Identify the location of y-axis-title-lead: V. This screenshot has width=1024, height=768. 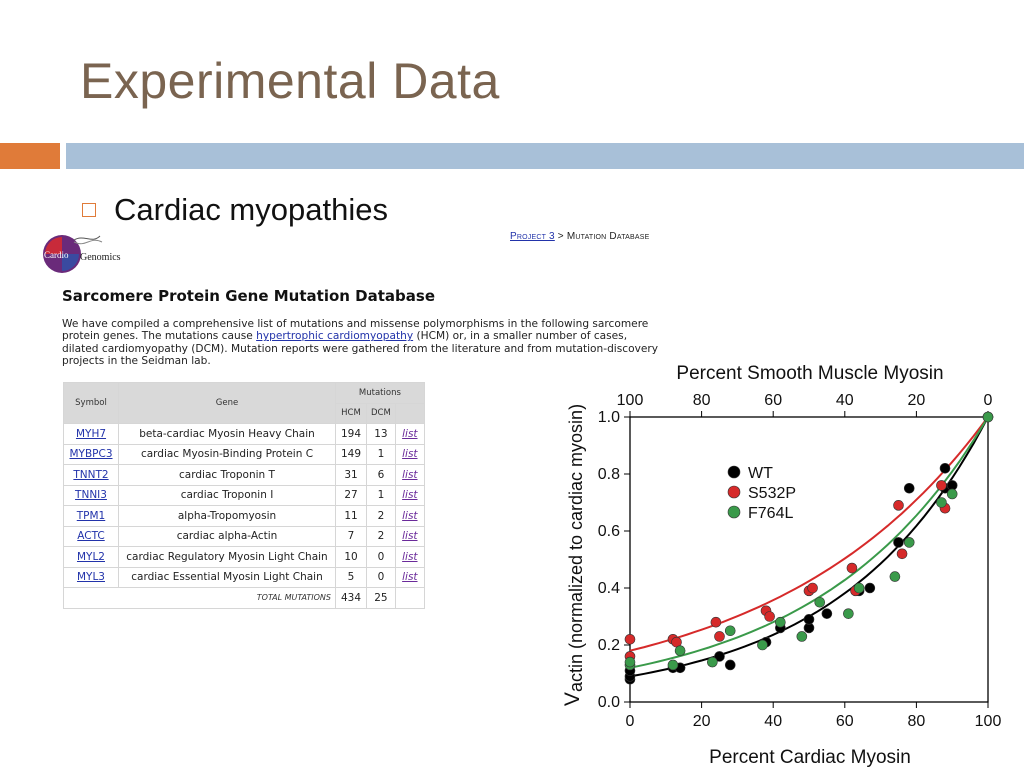
(572, 699).